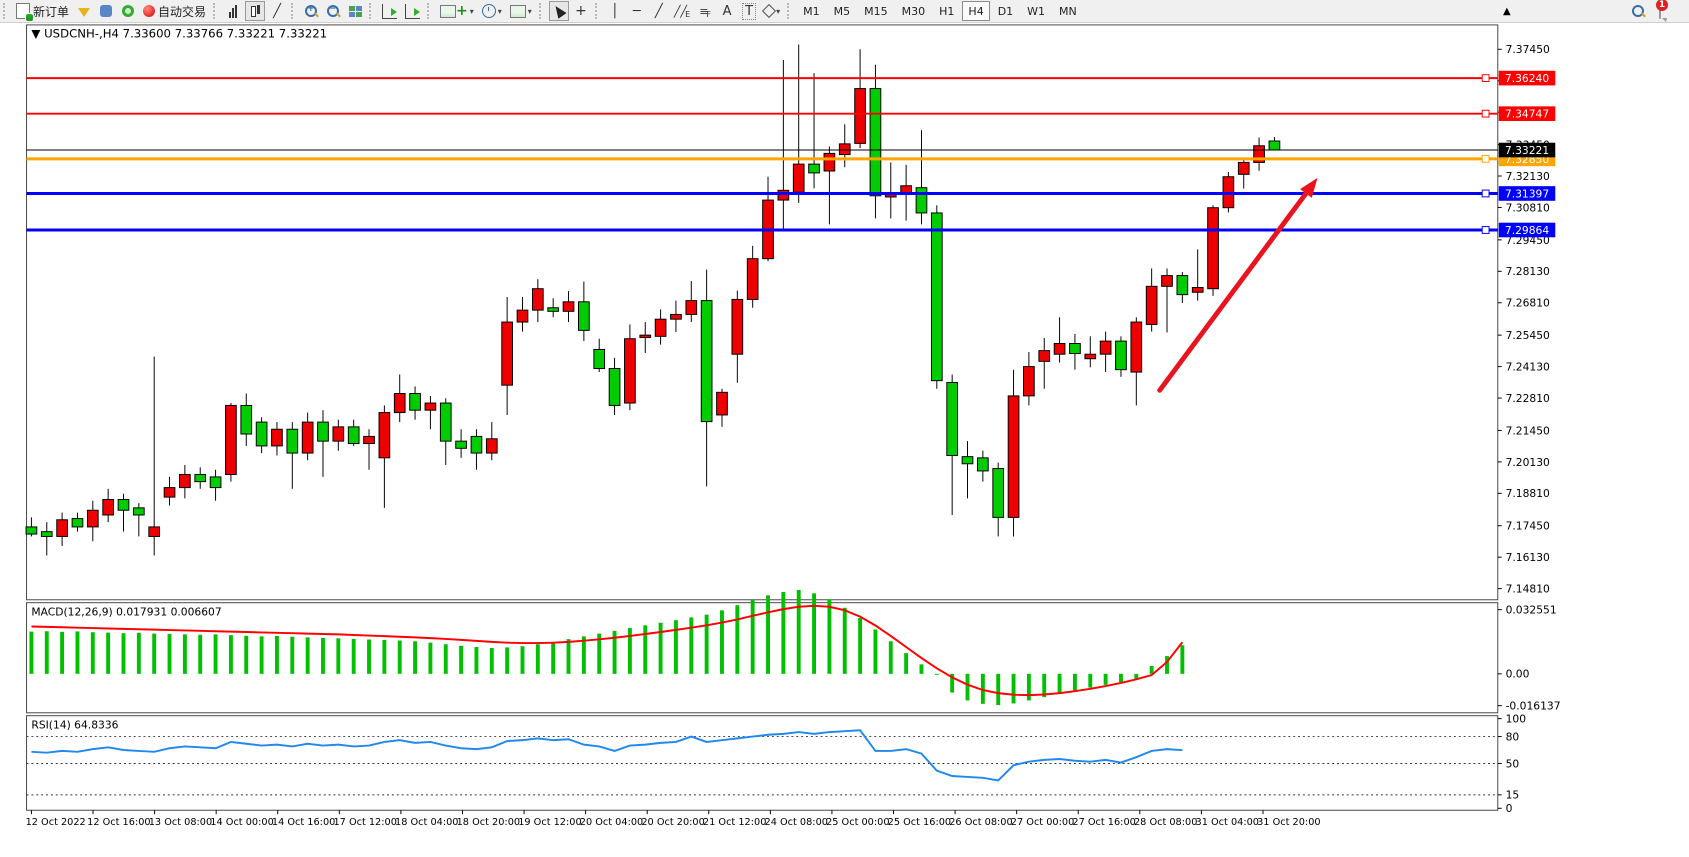  I want to click on auto-scroll-button, so click(389, 11).